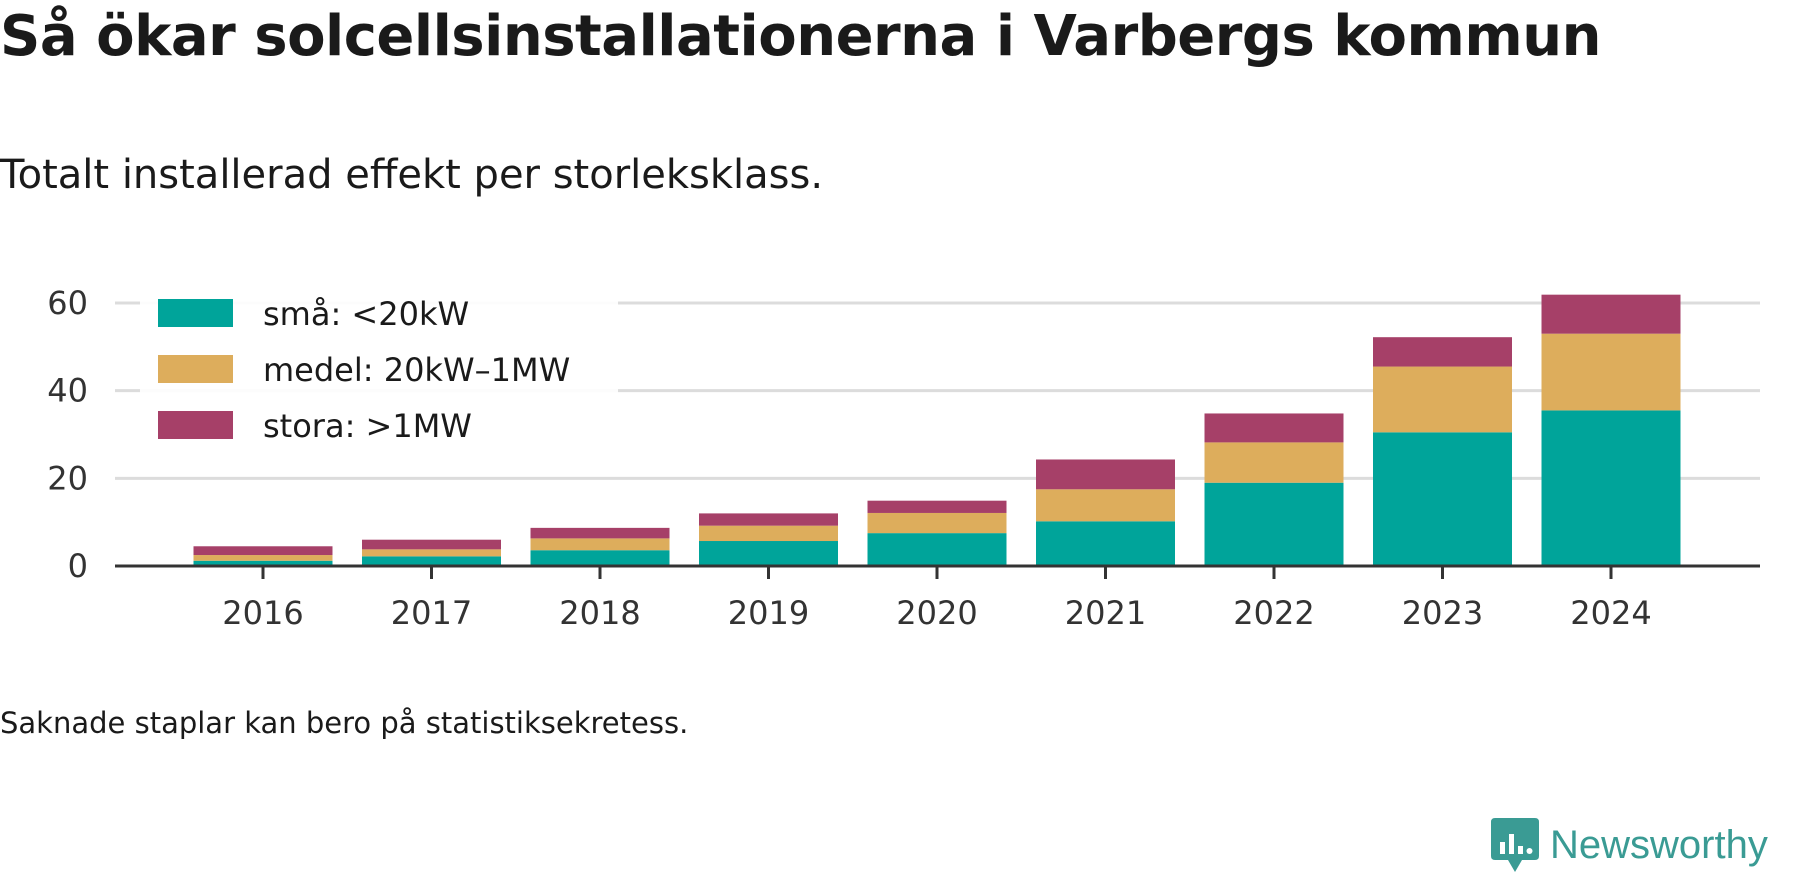 The height and width of the screenshot is (879, 1800). I want to click on legend-label: stora: >1MW, so click(367, 426).